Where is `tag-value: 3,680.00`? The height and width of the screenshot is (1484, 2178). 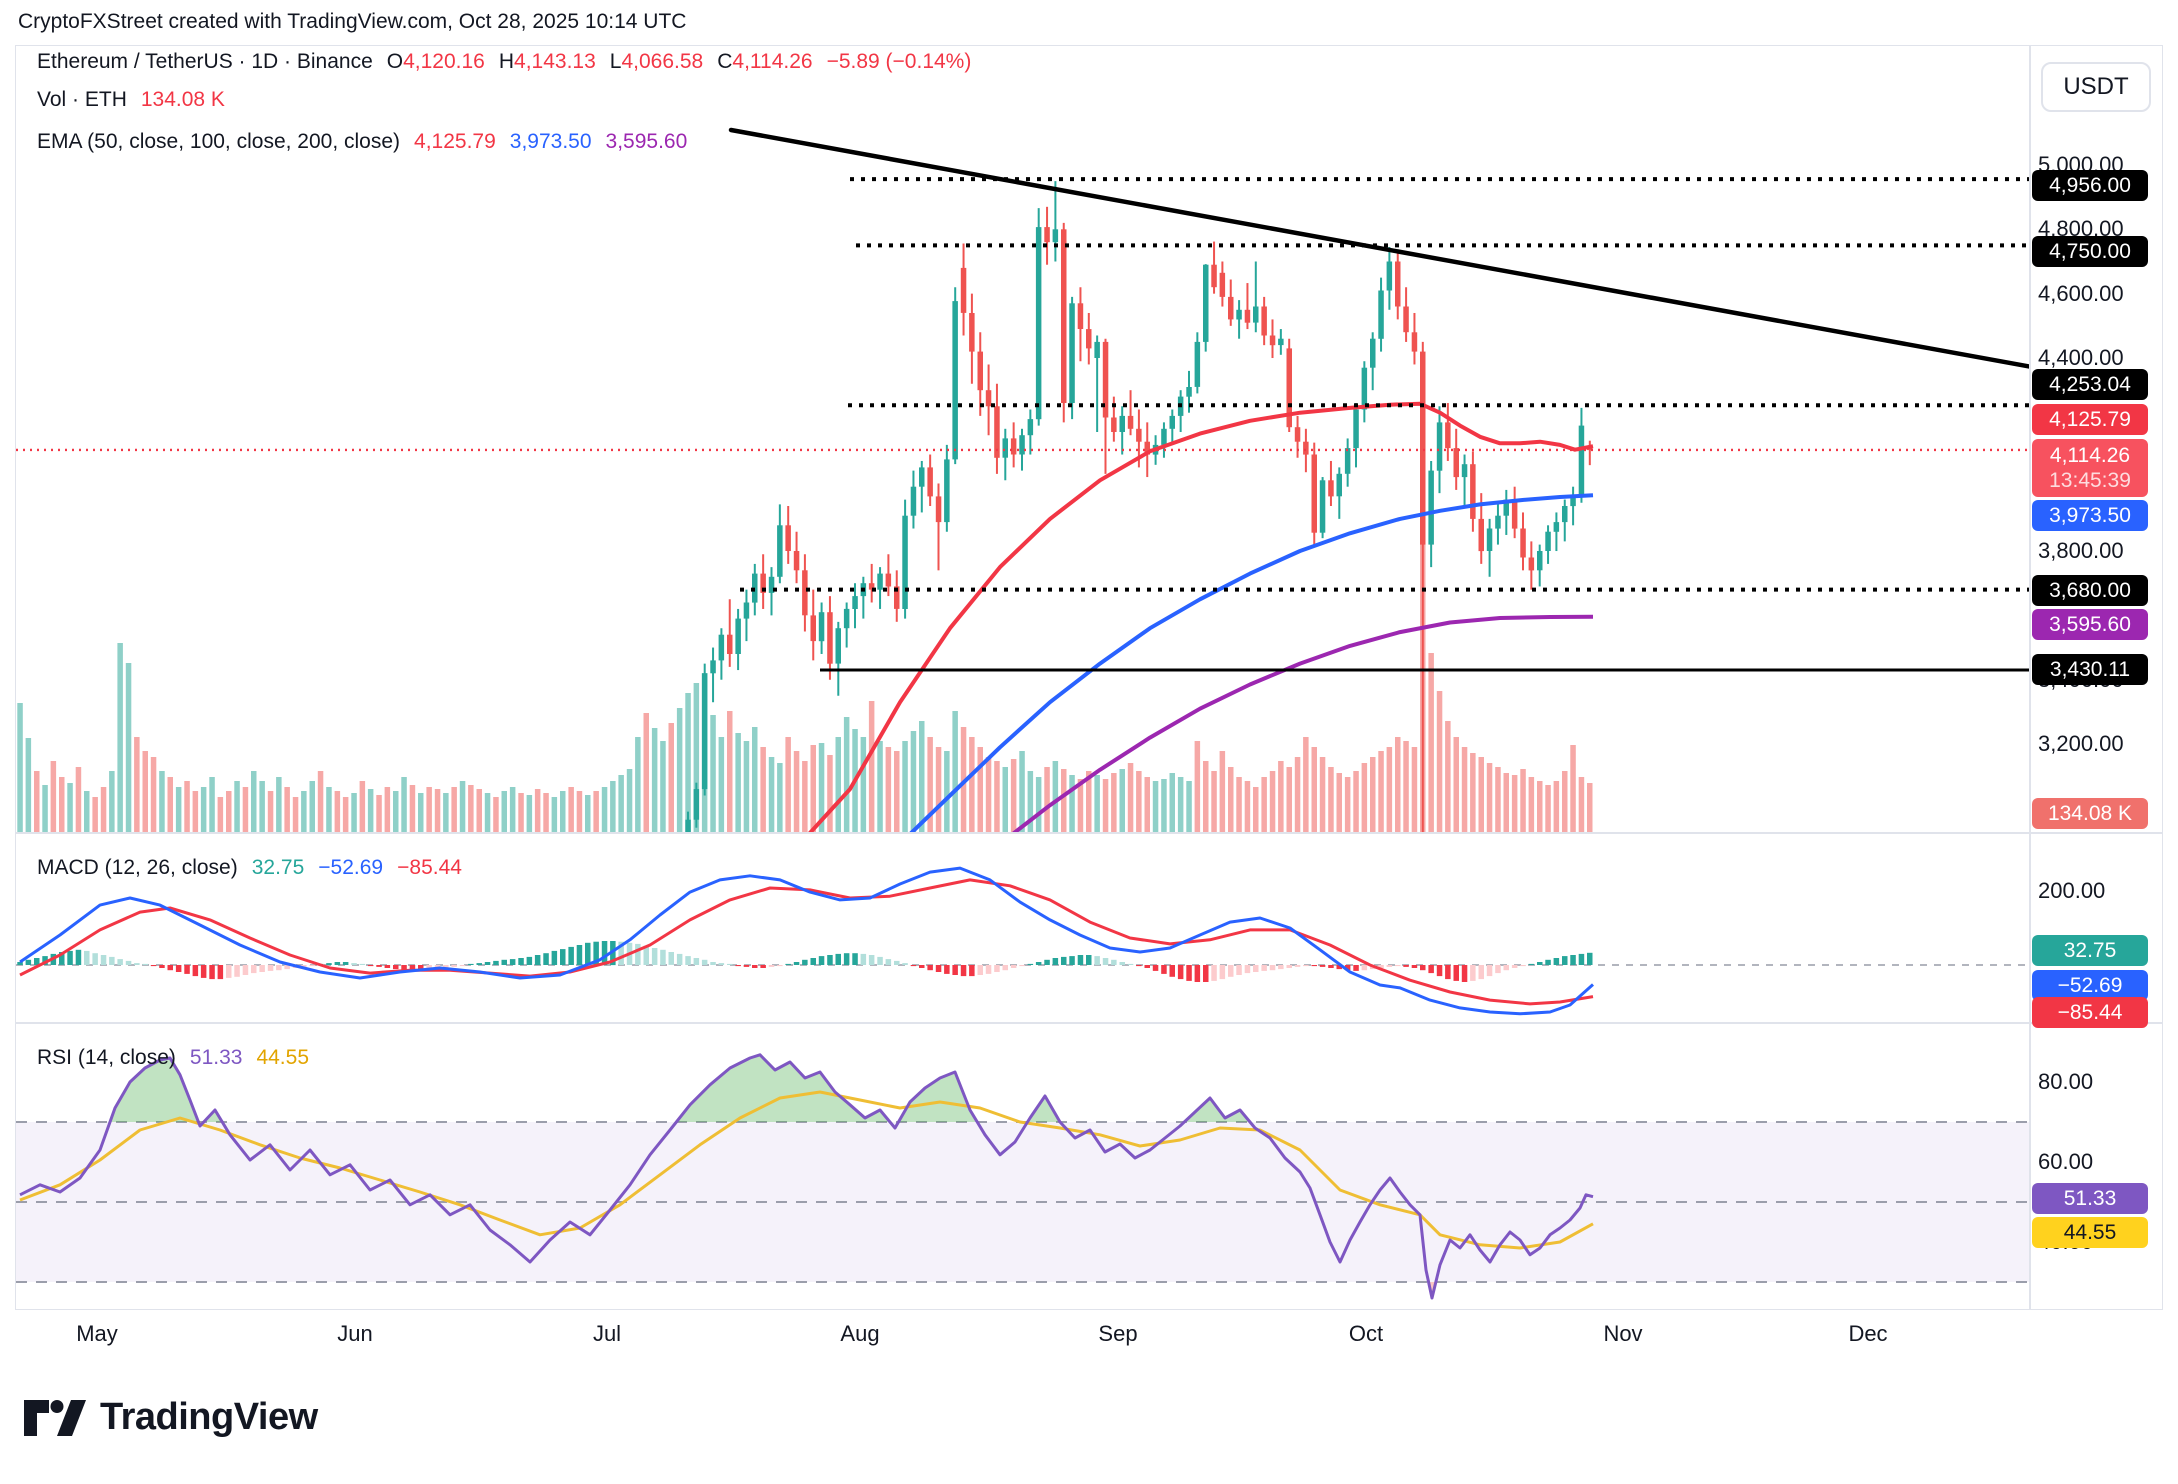 tag-value: 3,680.00 is located at coordinates (2090, 590).